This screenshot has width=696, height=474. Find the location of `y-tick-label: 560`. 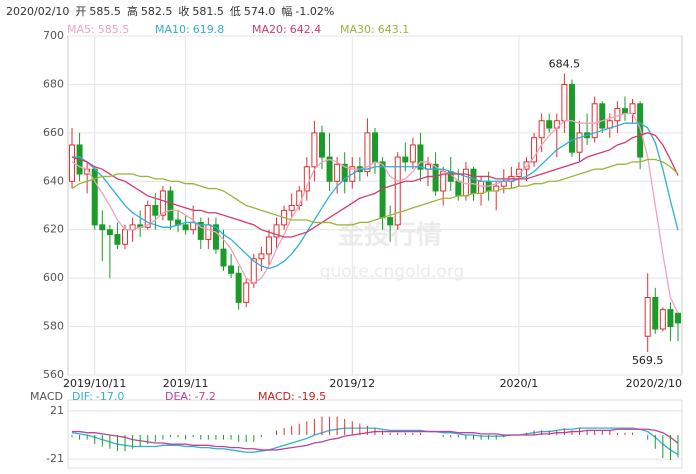

y-tick-label: 560 is located at coordinates (53, 374).